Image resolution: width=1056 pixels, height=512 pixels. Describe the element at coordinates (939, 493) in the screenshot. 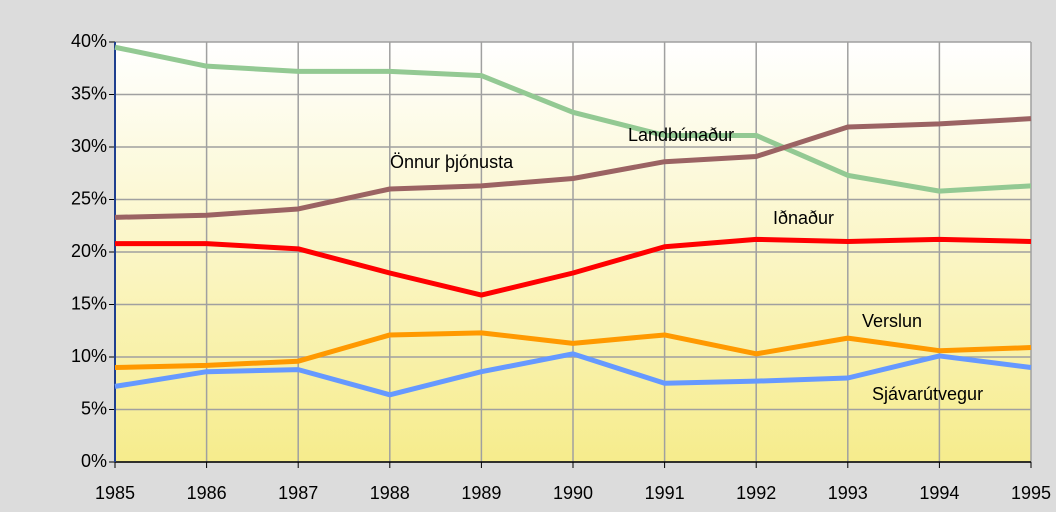

I see `x-tick-label: 1994` at that location.